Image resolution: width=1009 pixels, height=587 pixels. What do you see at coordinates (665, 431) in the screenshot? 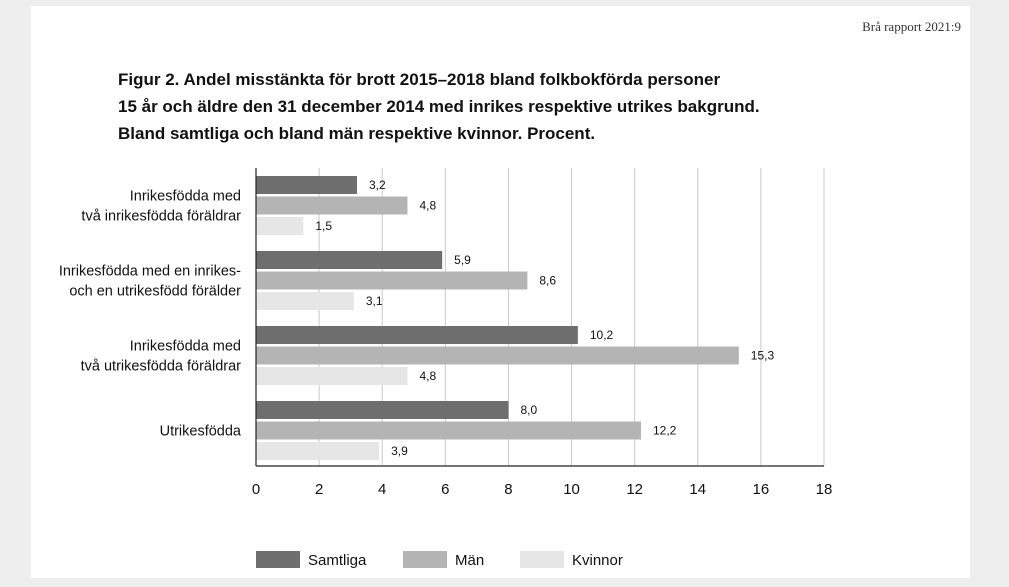
I see `data-label: 12,2` at bounding box center [665, 431].